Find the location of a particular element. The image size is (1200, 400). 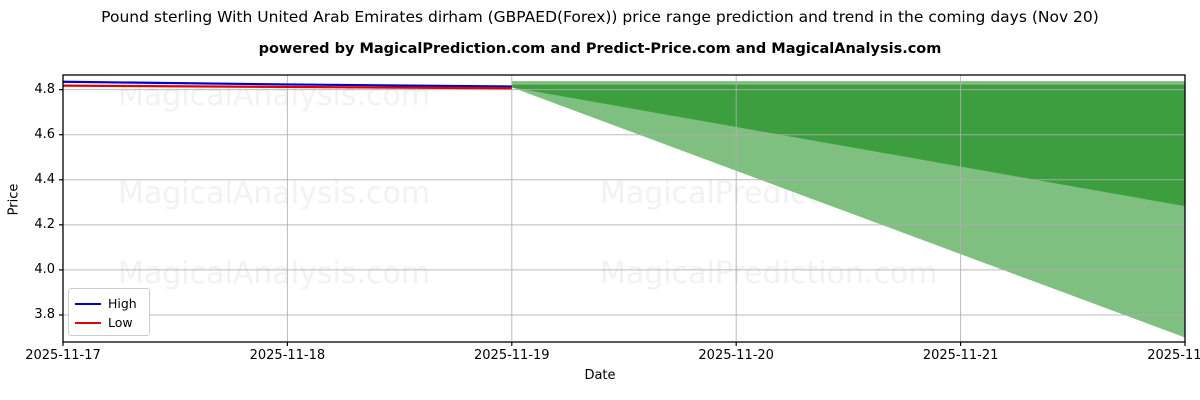

y-tick-label: 4.0 is located at coordinates (44, 269).